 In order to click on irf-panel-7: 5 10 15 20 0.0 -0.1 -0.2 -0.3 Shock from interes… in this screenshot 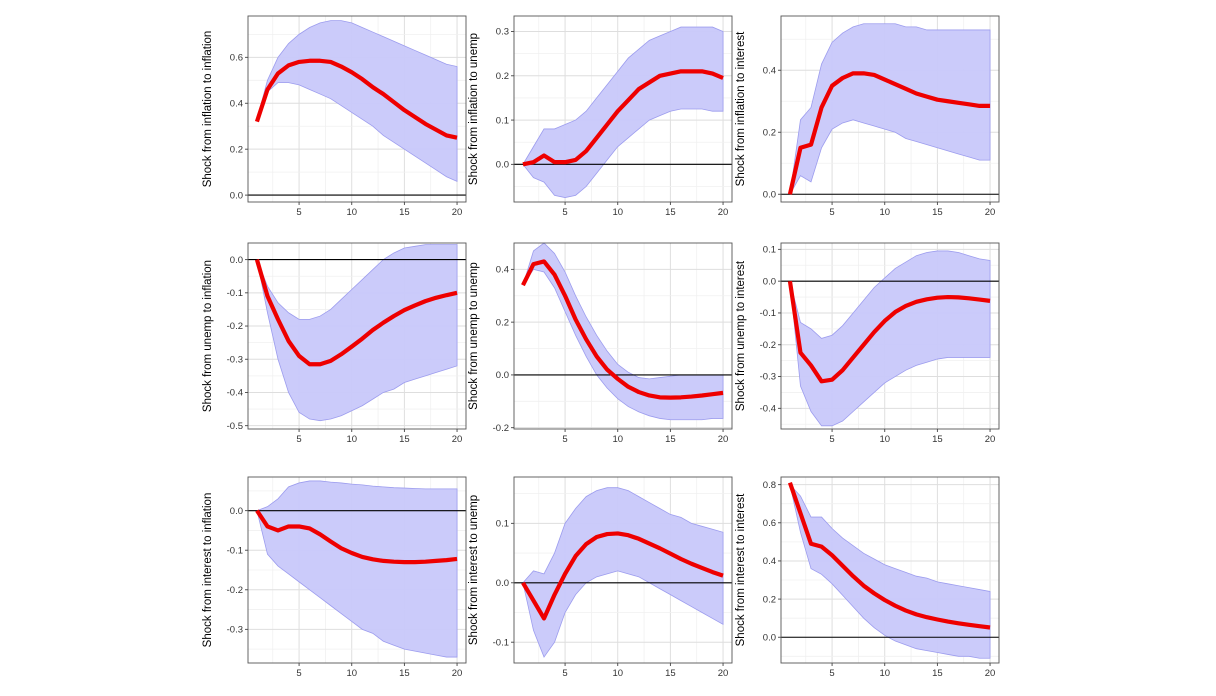, I will do `click(334, 577)`.